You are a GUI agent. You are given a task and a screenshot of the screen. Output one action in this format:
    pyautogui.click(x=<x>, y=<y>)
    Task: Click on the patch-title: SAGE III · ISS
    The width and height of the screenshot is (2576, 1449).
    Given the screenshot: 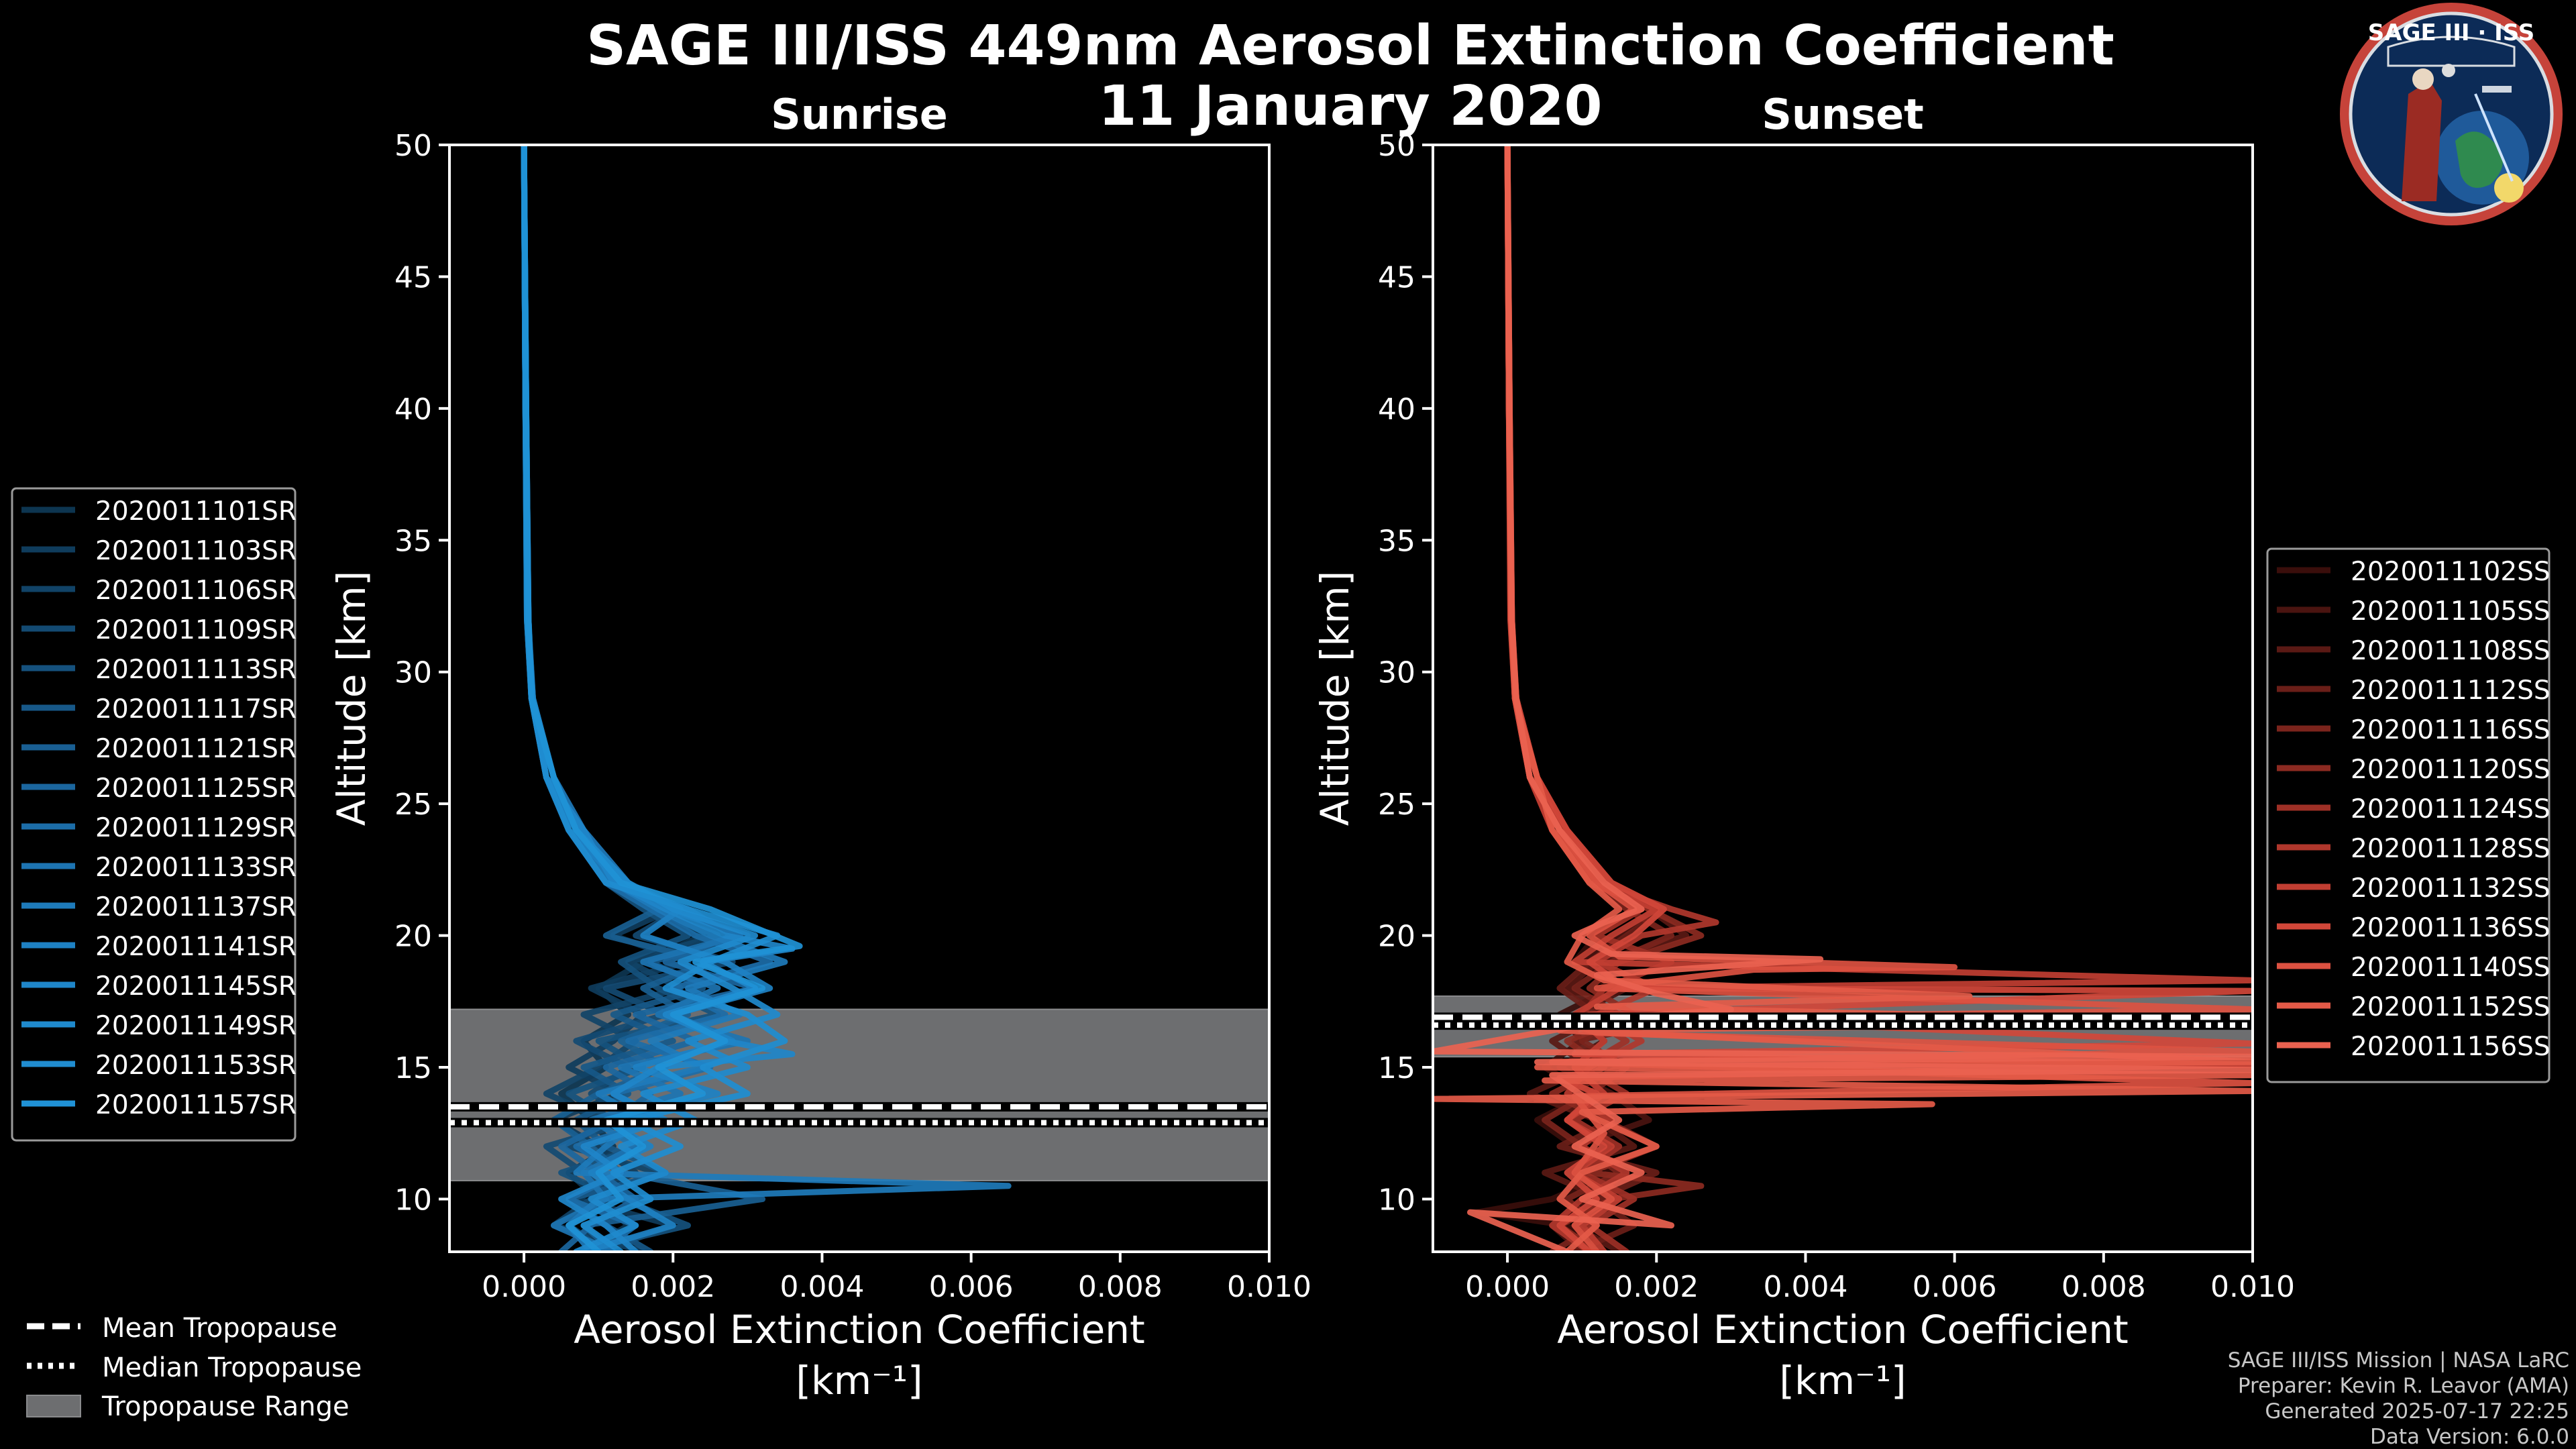 What is the action you would take?
    pyautogui.click(x=2451, y=32)
    